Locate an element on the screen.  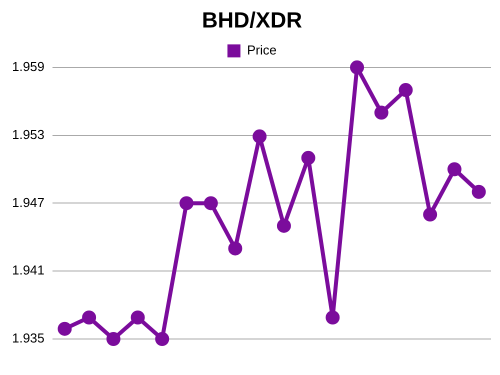
chart-title: BHD/XDR is located at coordinates (252, 19).